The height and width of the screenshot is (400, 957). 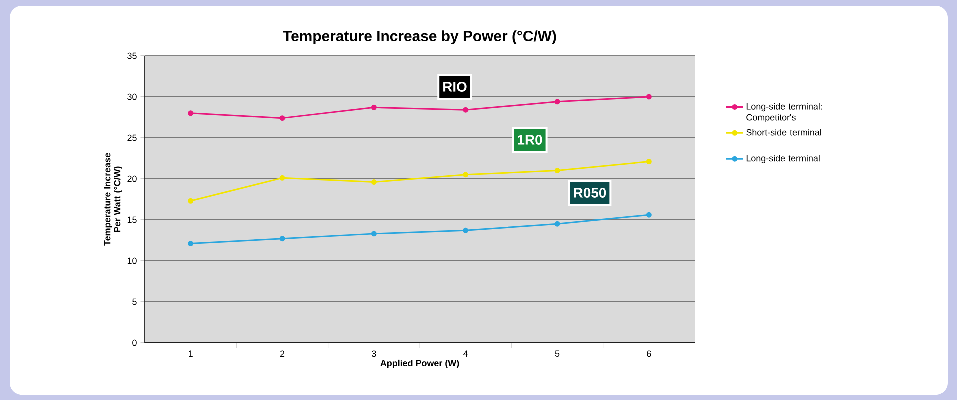 I want to click on y-tick-label: 15, so click(x=132, y=220).